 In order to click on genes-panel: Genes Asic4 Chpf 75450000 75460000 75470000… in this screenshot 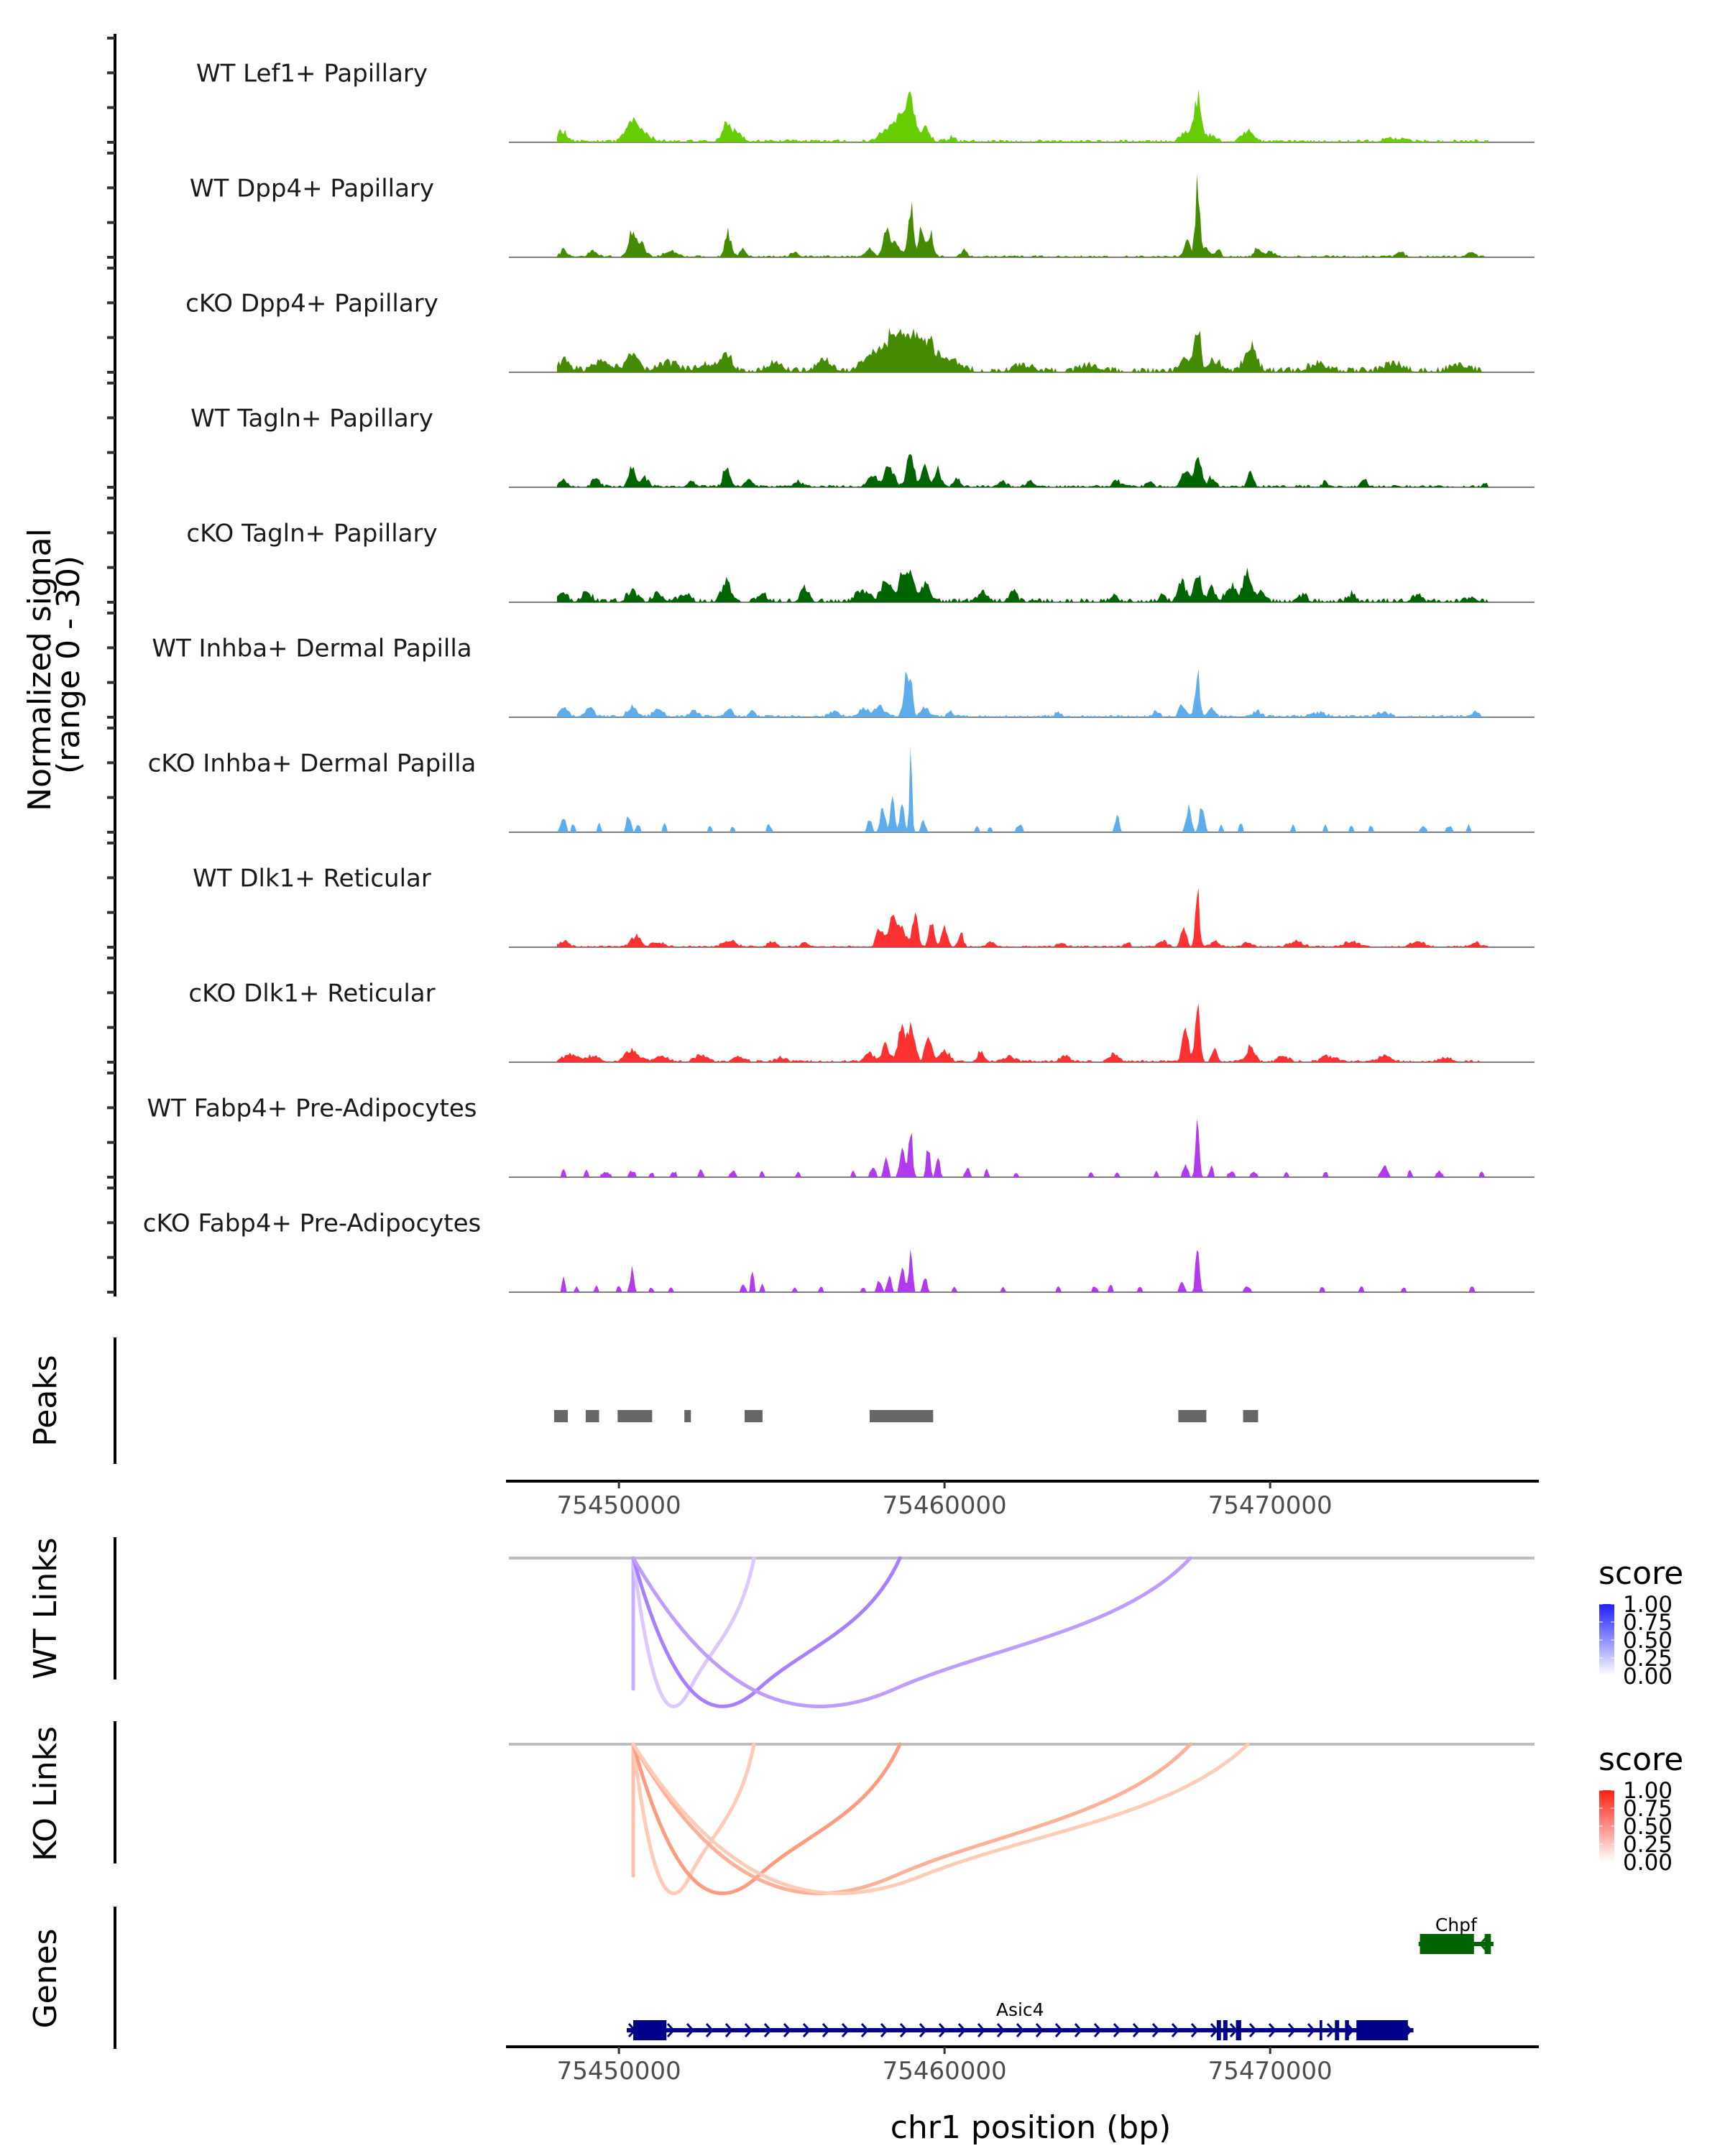, I will do `click(783, 2026)`.